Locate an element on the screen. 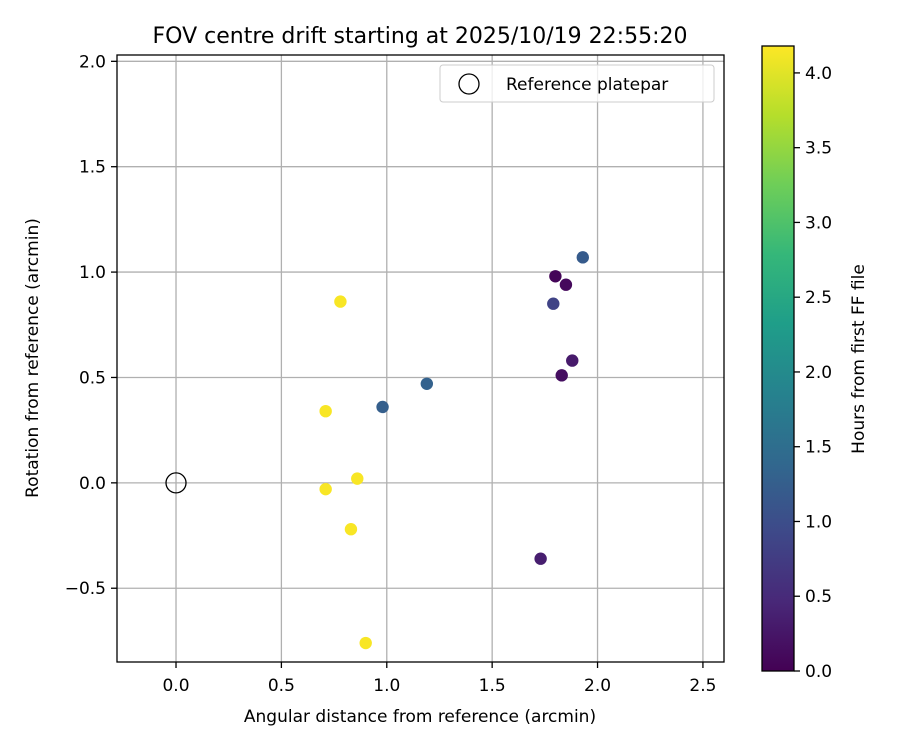 The image size is (900, 750). colorbar-tick-label: 2.0 is located at coordinates (818, 373).